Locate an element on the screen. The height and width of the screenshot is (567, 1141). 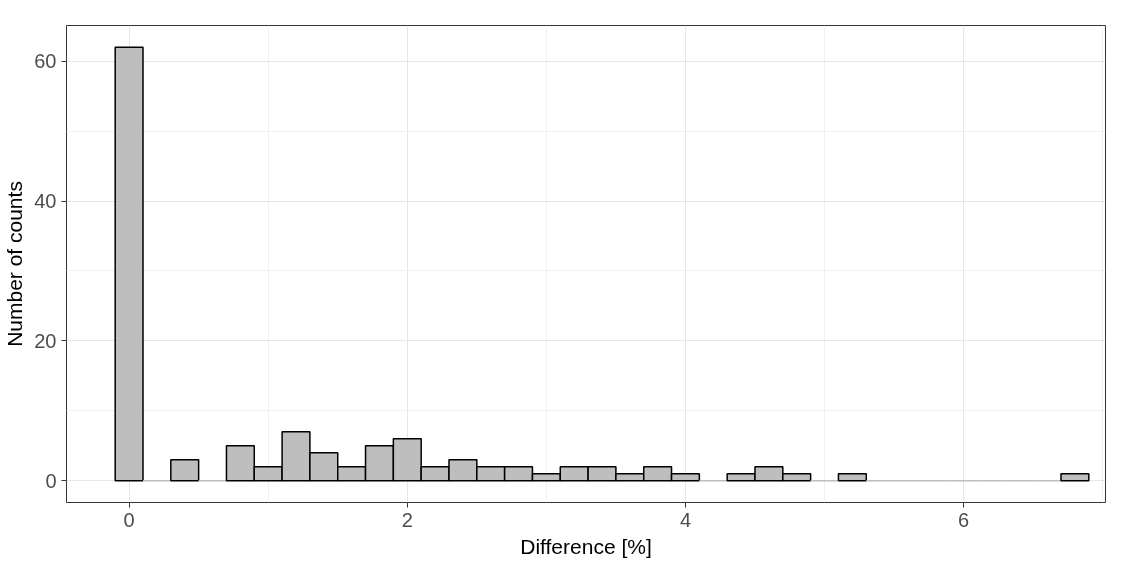
y-axis-title: Number of counts is located at coordinates (15, 264).